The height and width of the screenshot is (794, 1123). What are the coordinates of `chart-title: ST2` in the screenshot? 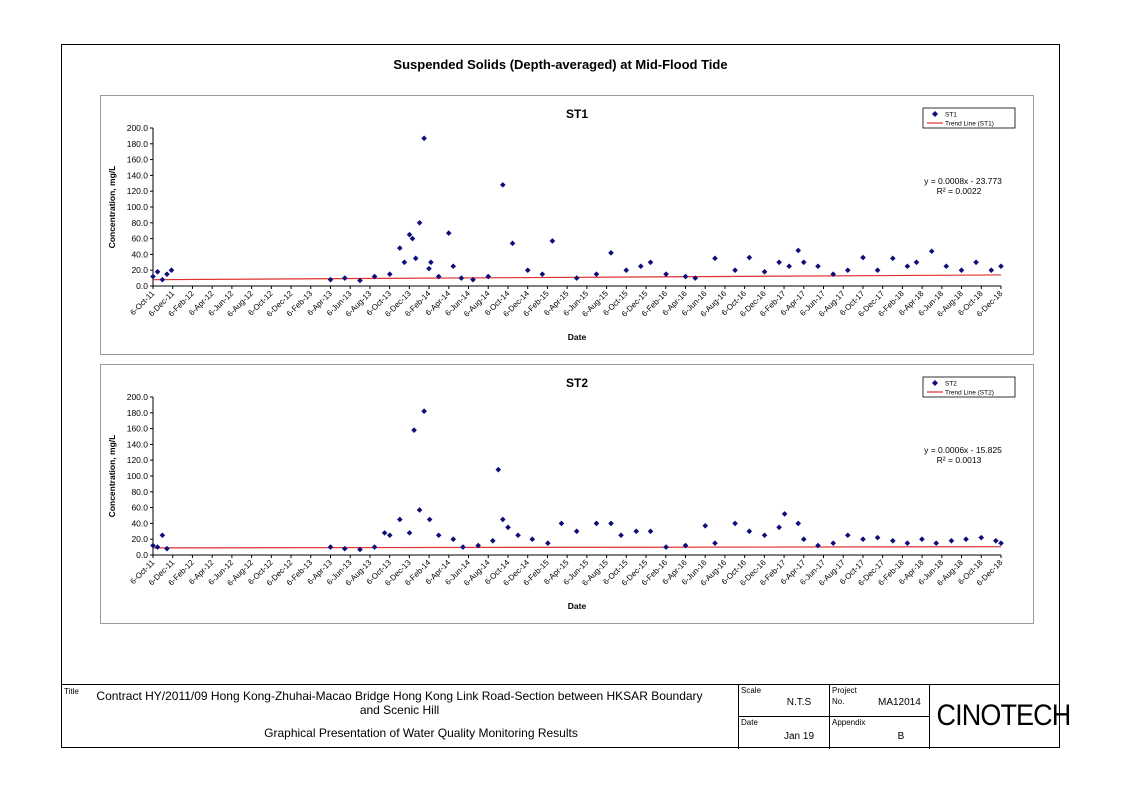 It's located at (577, 383).